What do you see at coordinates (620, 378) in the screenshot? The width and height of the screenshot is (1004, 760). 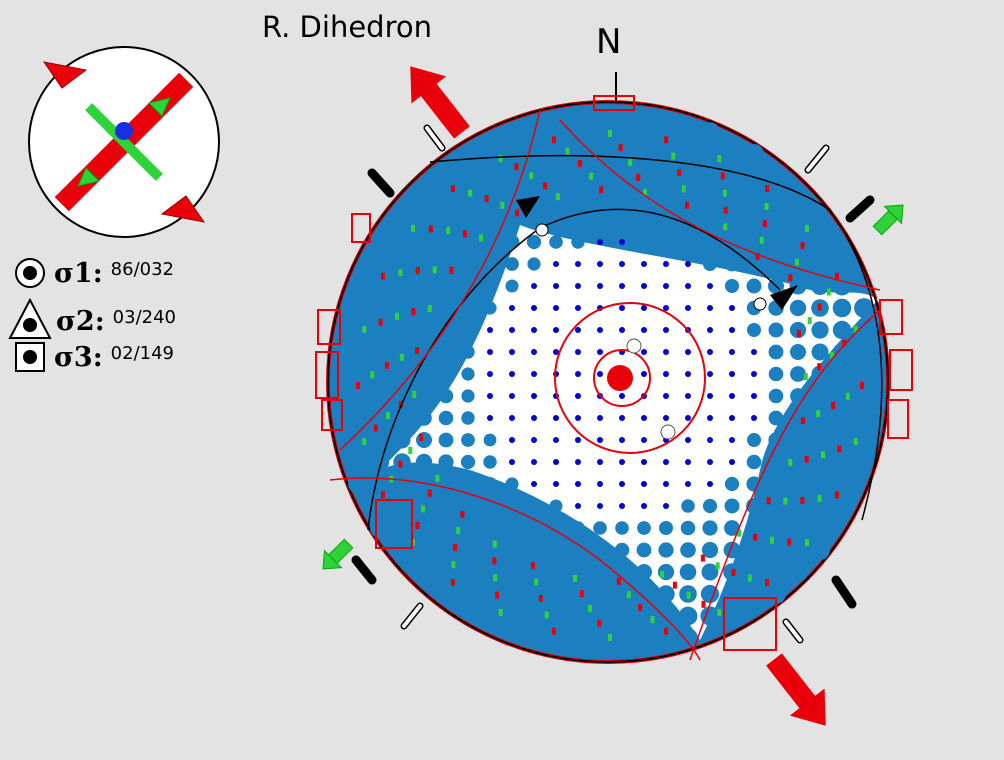 I see `sigma1-point` at bounding box center [620, 378].